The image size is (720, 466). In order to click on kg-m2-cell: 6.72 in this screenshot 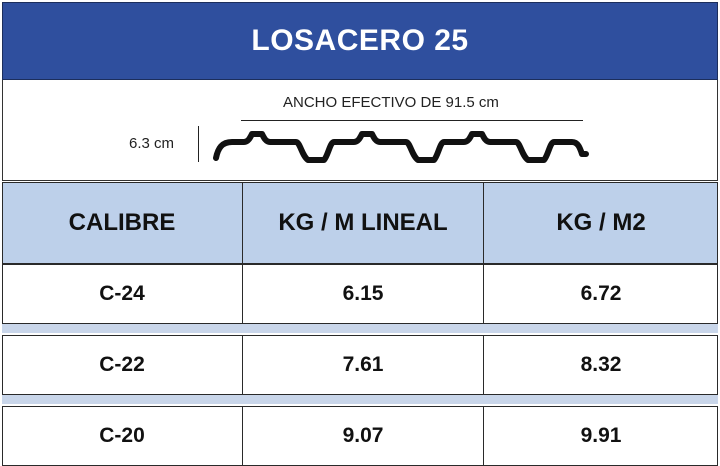, I will do `click(600, 294)`.